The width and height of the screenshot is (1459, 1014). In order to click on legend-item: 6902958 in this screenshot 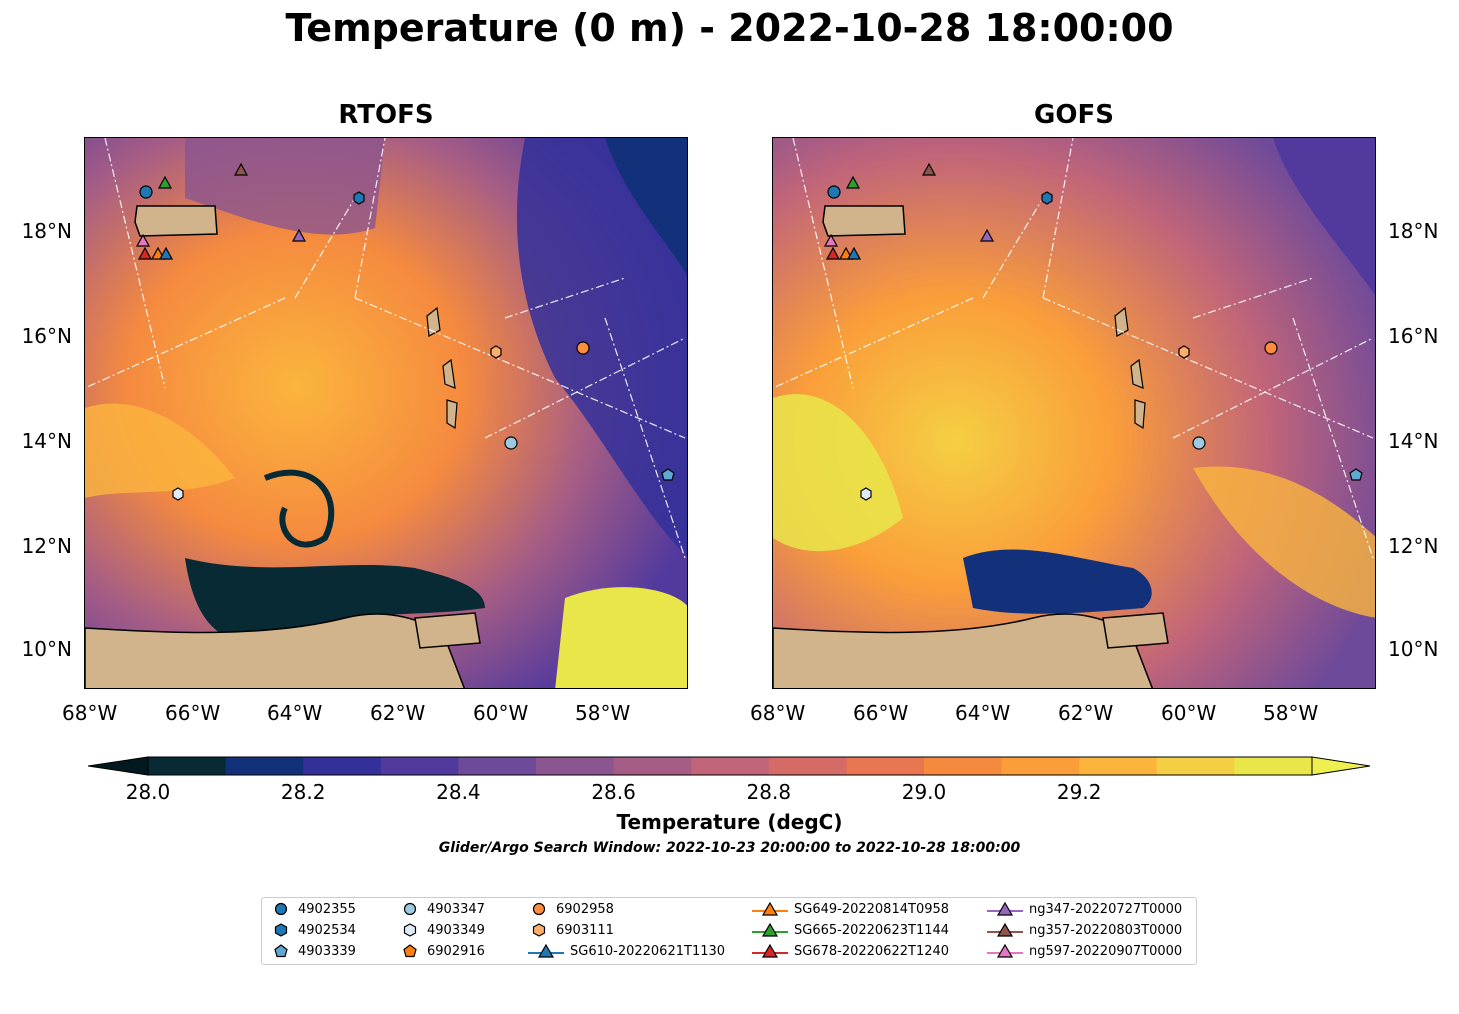, I will do `click(571, 909)`.